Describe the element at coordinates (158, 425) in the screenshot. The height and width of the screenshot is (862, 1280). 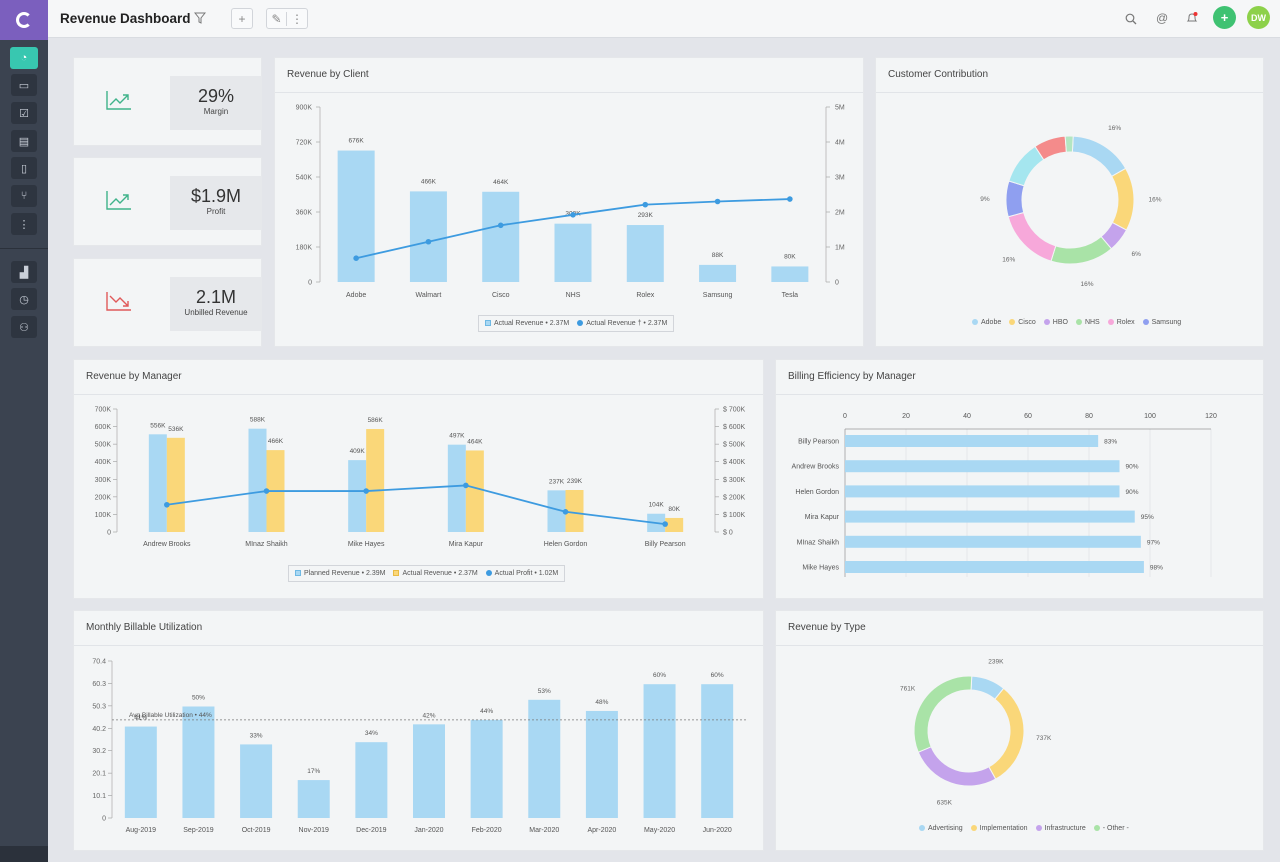
I see `data-label: 556K` at that location.